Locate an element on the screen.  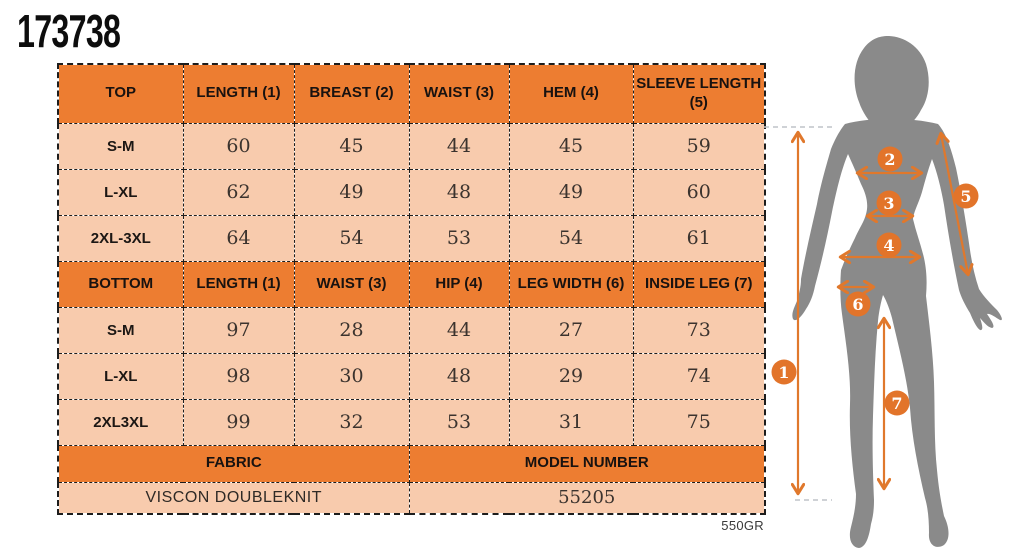
table-row: 2XL-3XL 64 54 53 54 61 is located at coordinates (411, 238).